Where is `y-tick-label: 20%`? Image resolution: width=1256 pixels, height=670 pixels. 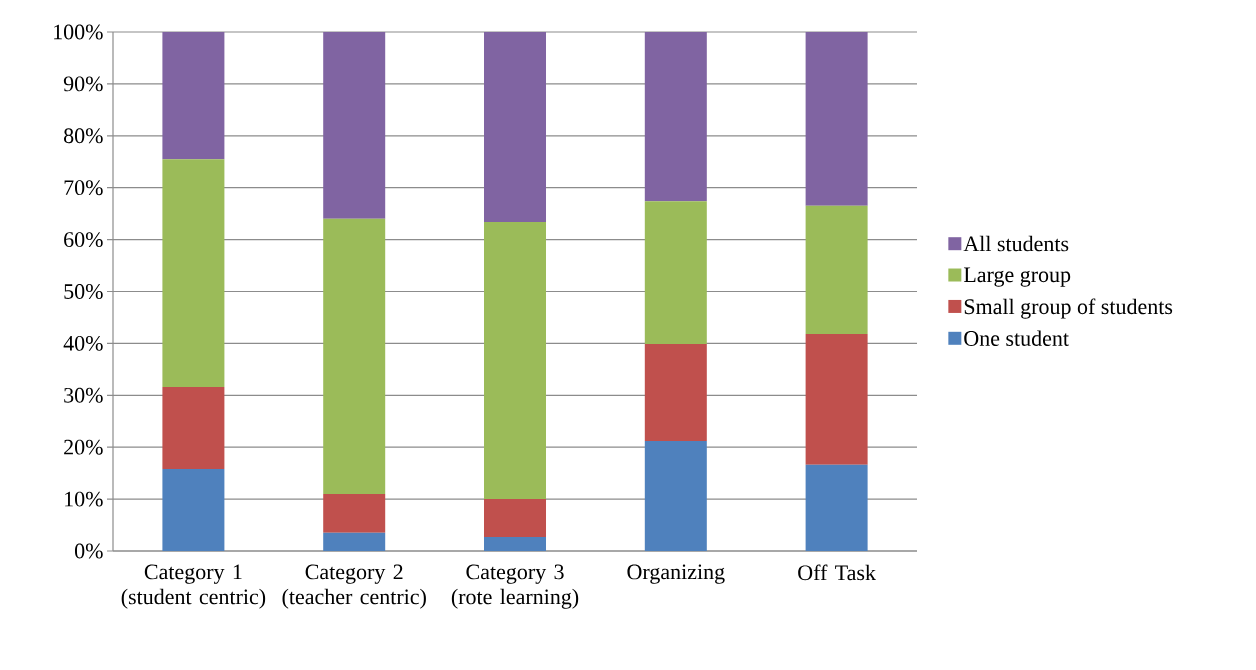
y-tick-label: 20% is located at coordinates (83, 447).